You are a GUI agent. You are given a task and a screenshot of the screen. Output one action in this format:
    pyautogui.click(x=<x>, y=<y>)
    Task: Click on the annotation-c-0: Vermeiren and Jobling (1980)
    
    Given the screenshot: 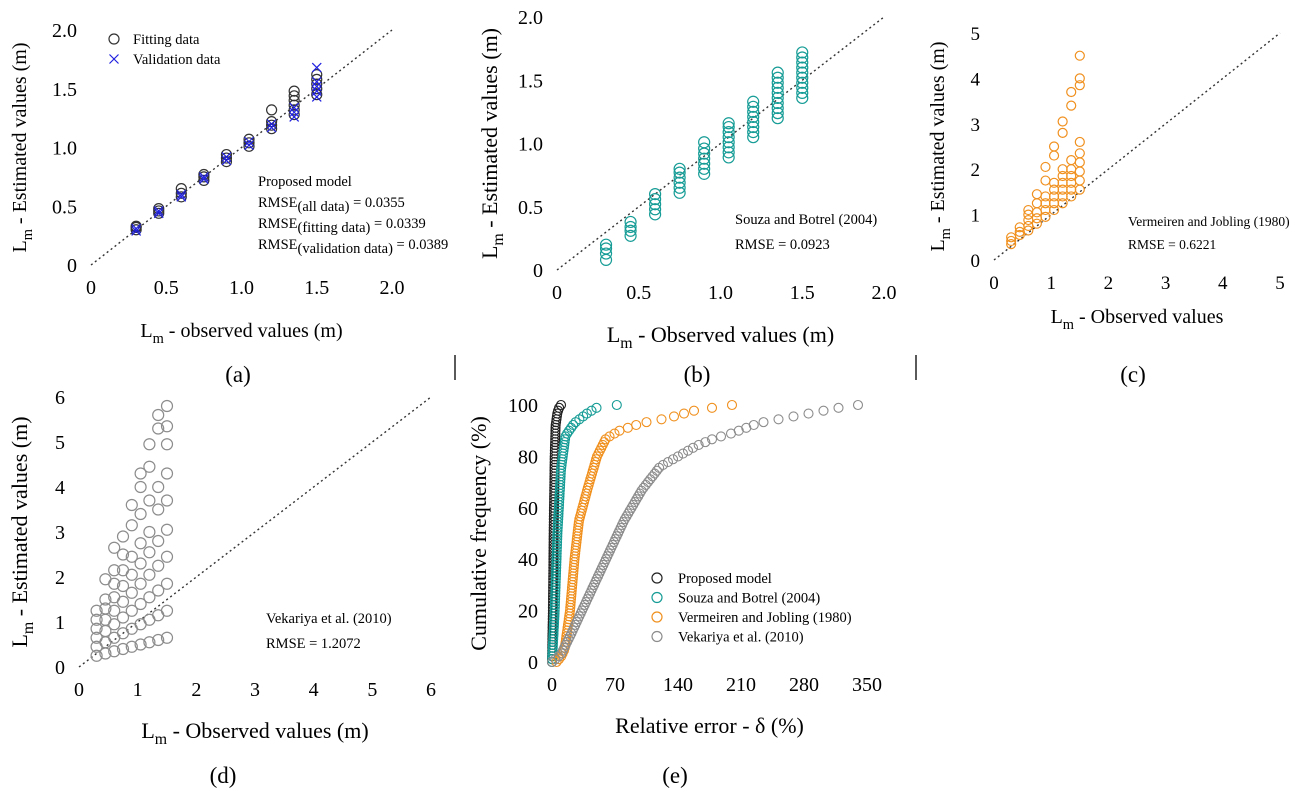 What is the action you would take?
    pyautogui.click(x=1209, y=221)
    